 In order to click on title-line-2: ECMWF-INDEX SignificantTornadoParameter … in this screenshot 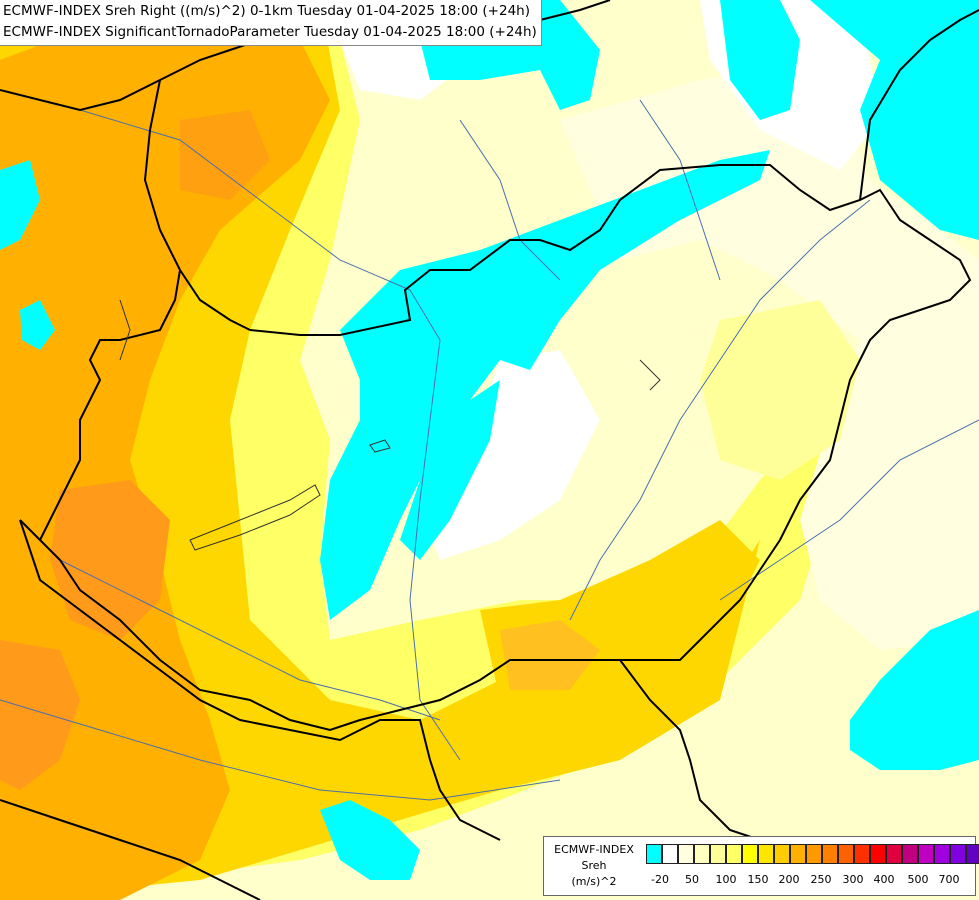, I will do `click(270, 32)`.